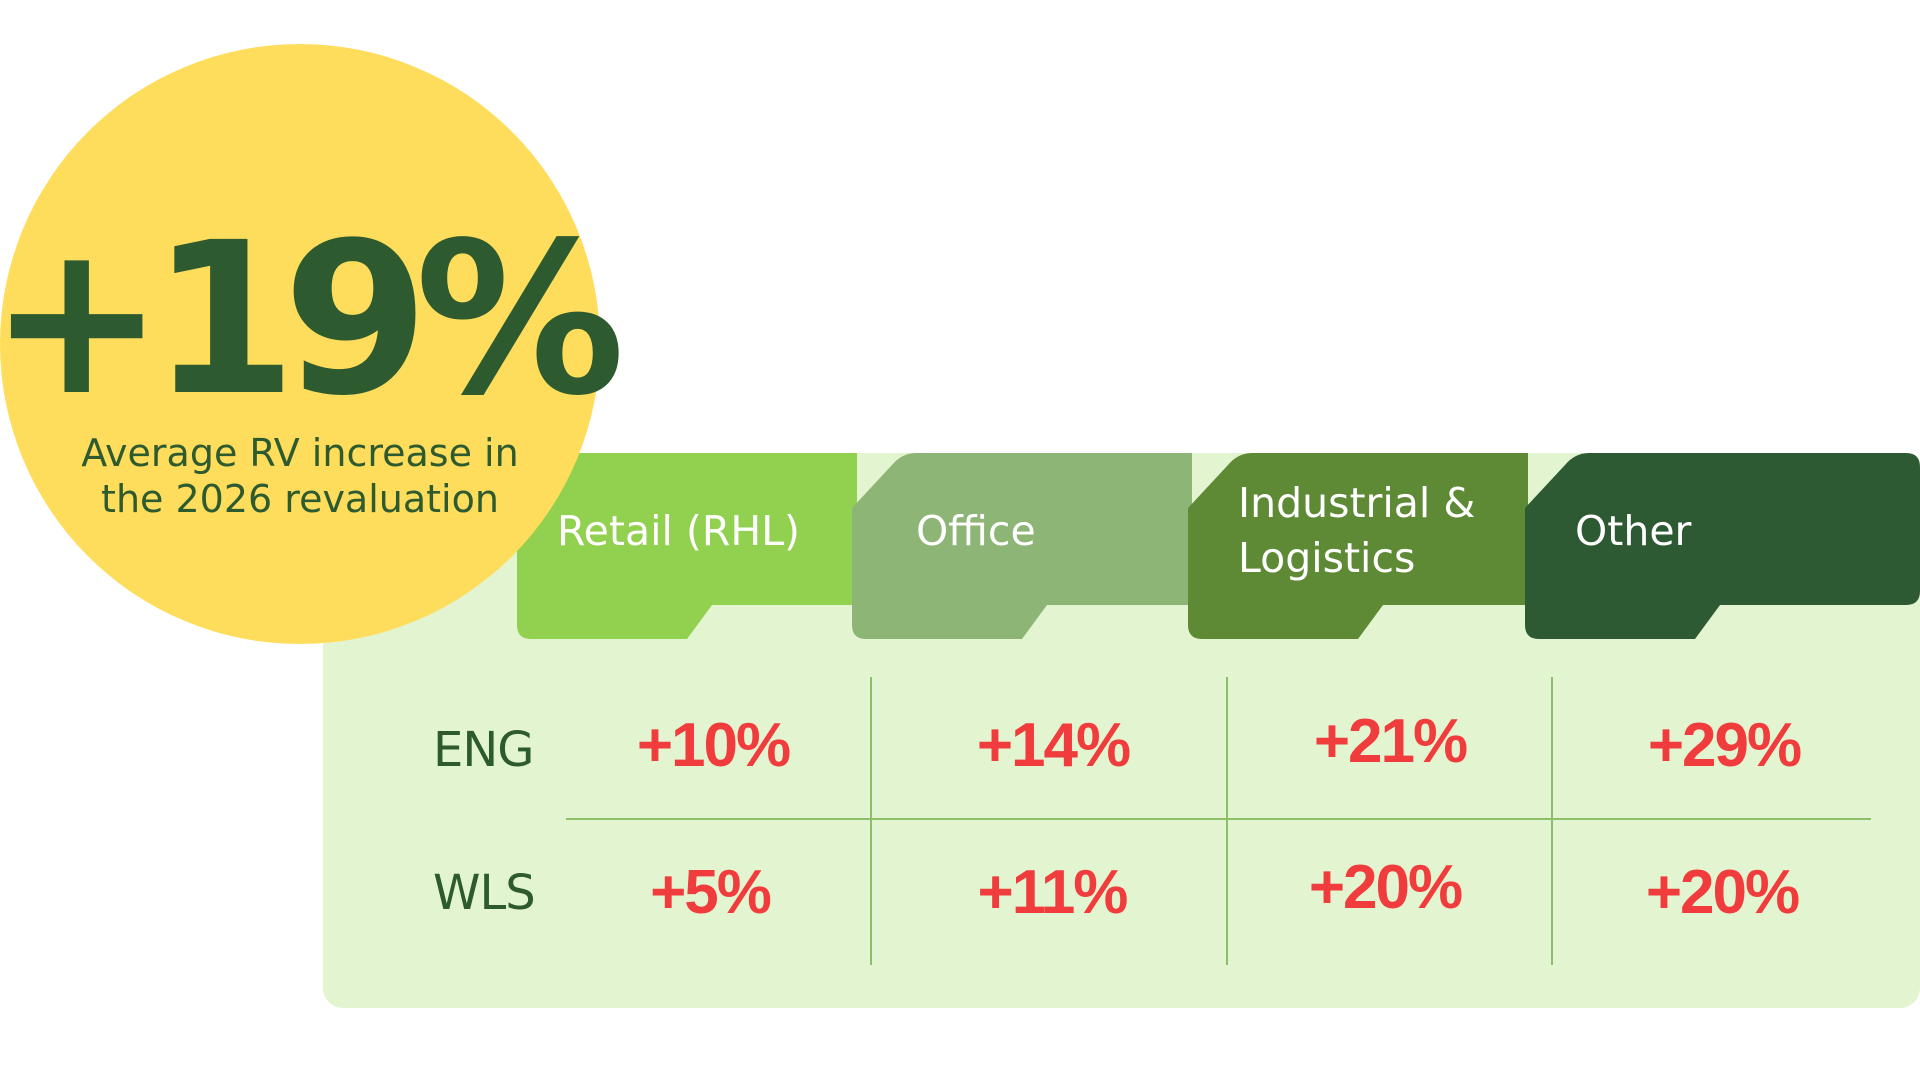 This screenshot has width=1920, height=1080. What do you see at coordinates (679, 530) in the screenshot?
I see `tab-retail-label: Retail (RHL)` at bounding box center [679, 530].